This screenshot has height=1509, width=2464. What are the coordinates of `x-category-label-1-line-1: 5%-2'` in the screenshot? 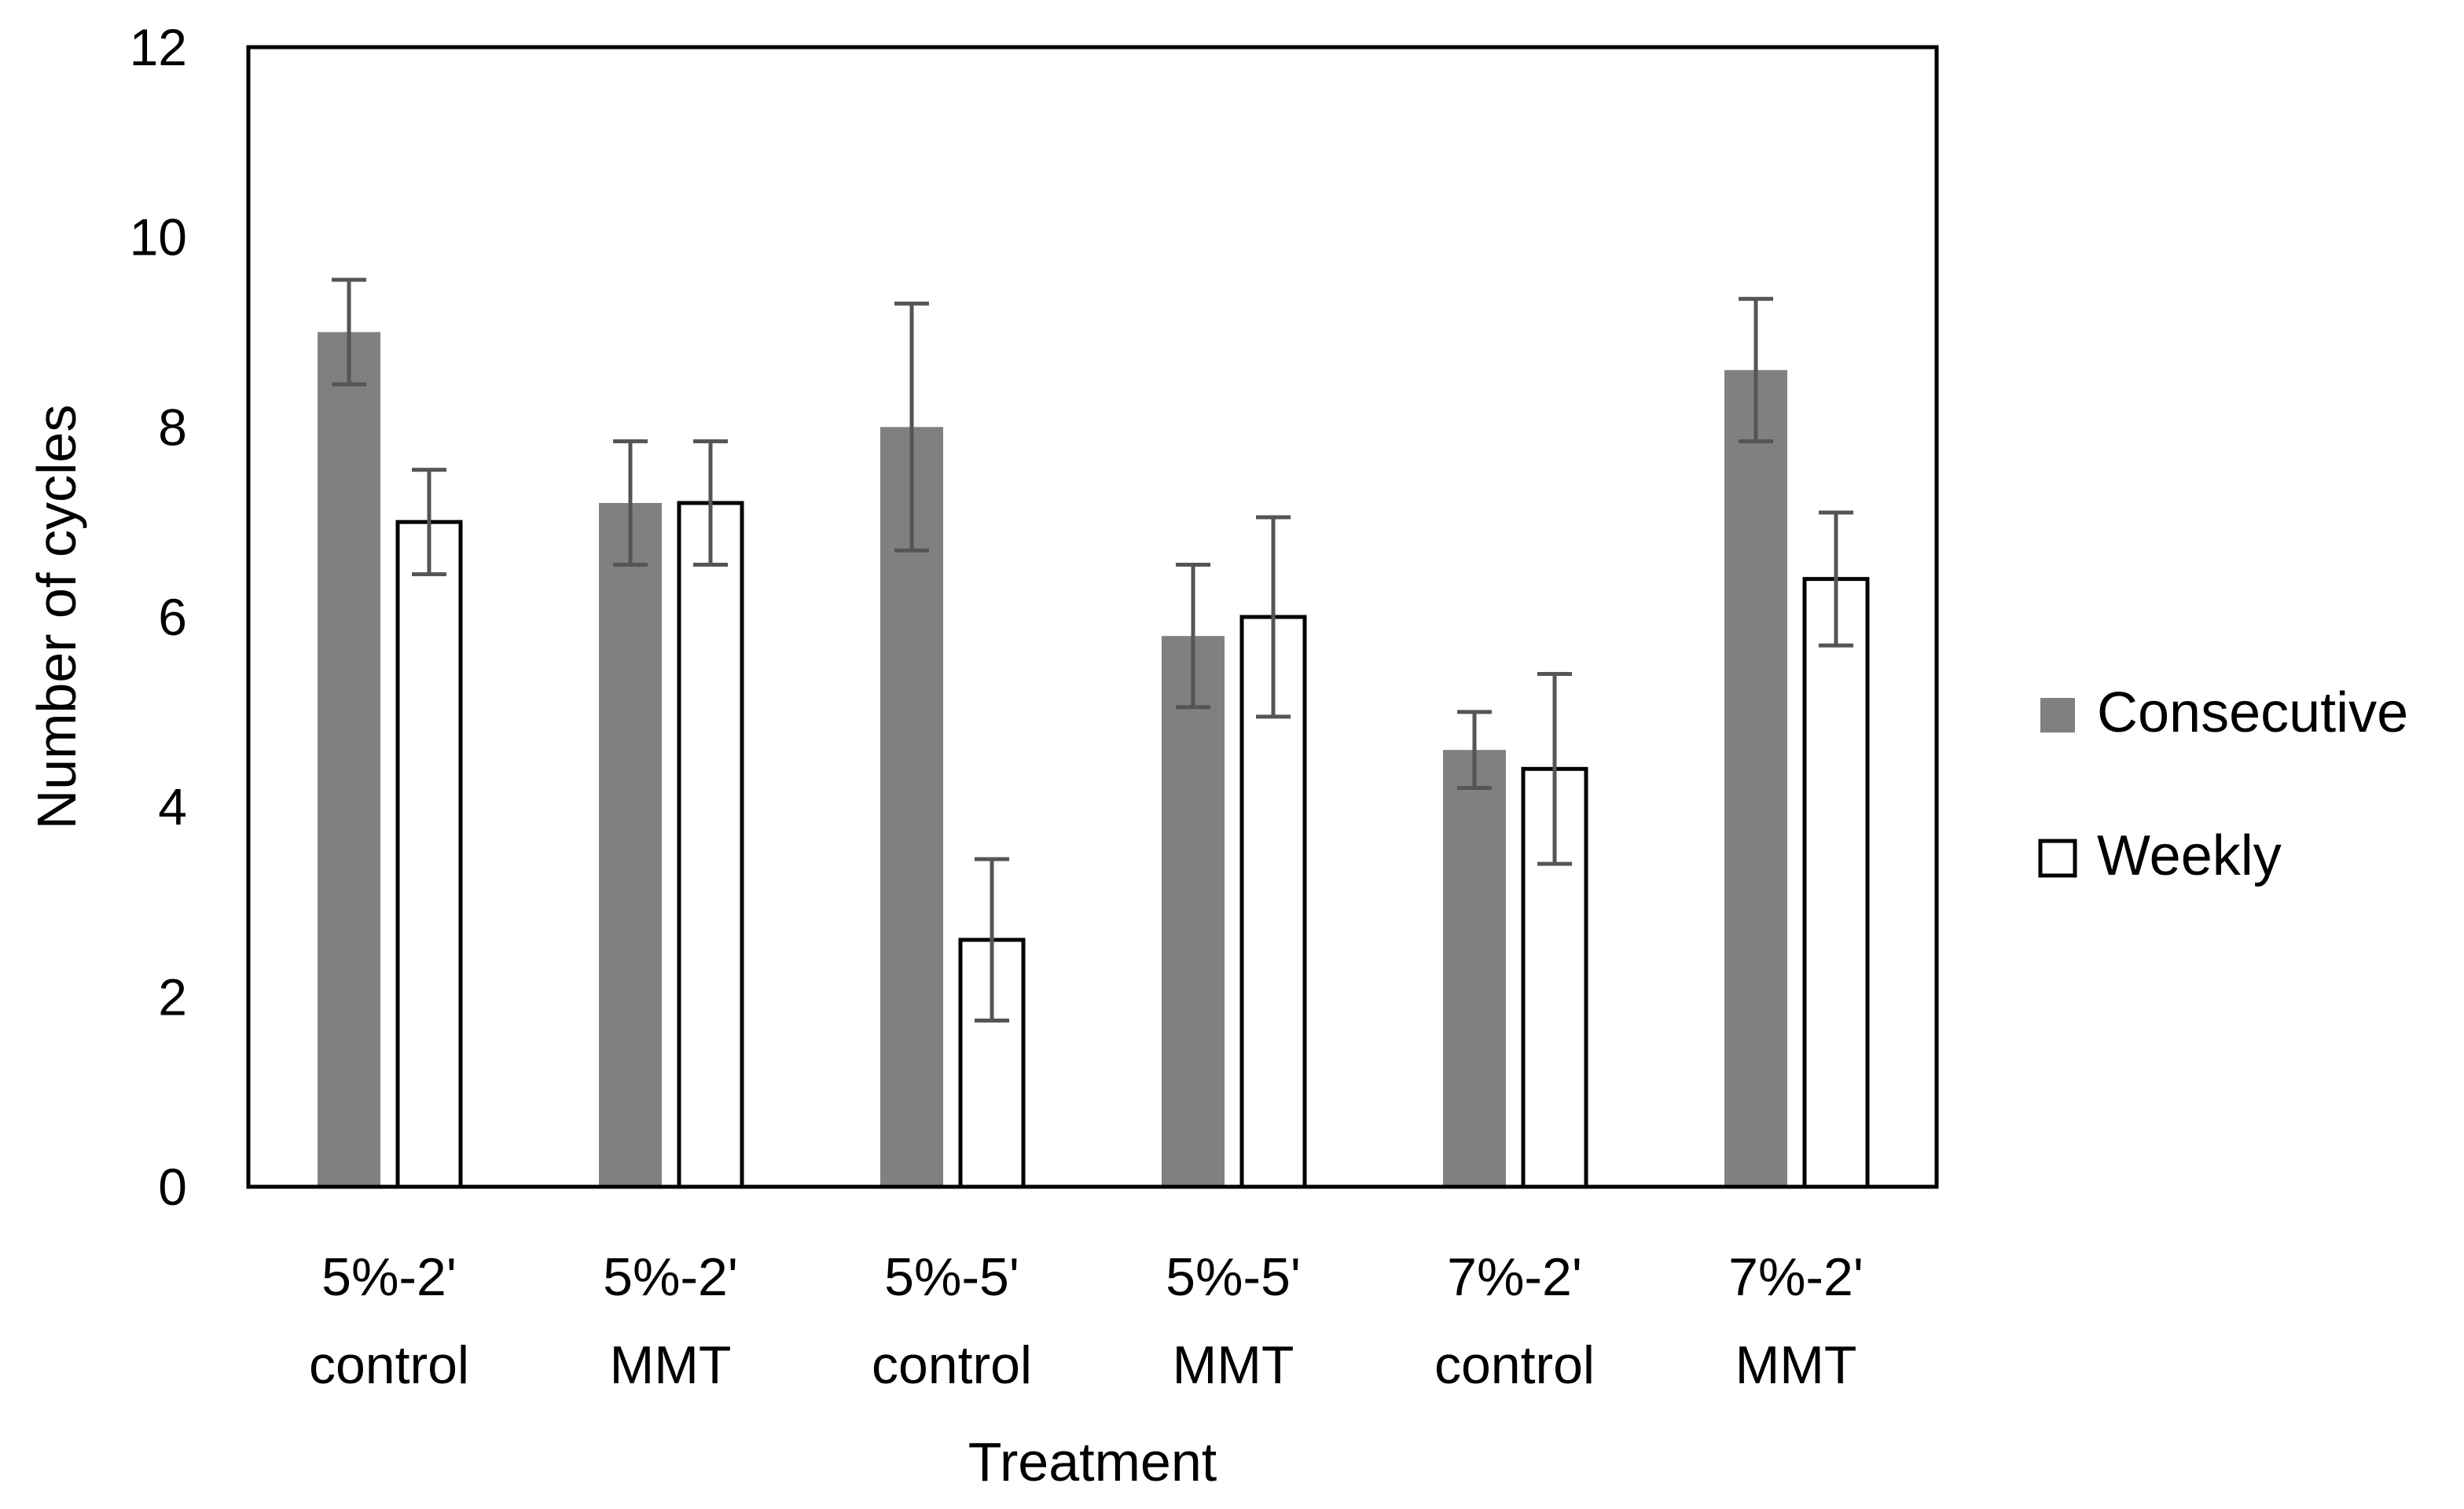 It's located at (389, 1277).